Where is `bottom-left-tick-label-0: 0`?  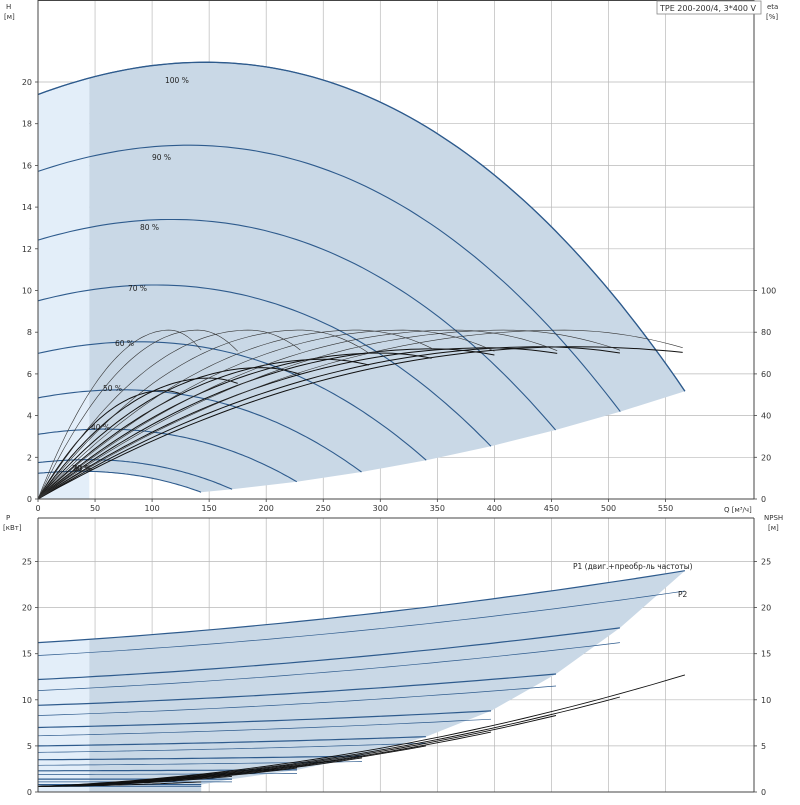
bottom-left-tick-label-0: 0 is located at coordinates (29, 792).